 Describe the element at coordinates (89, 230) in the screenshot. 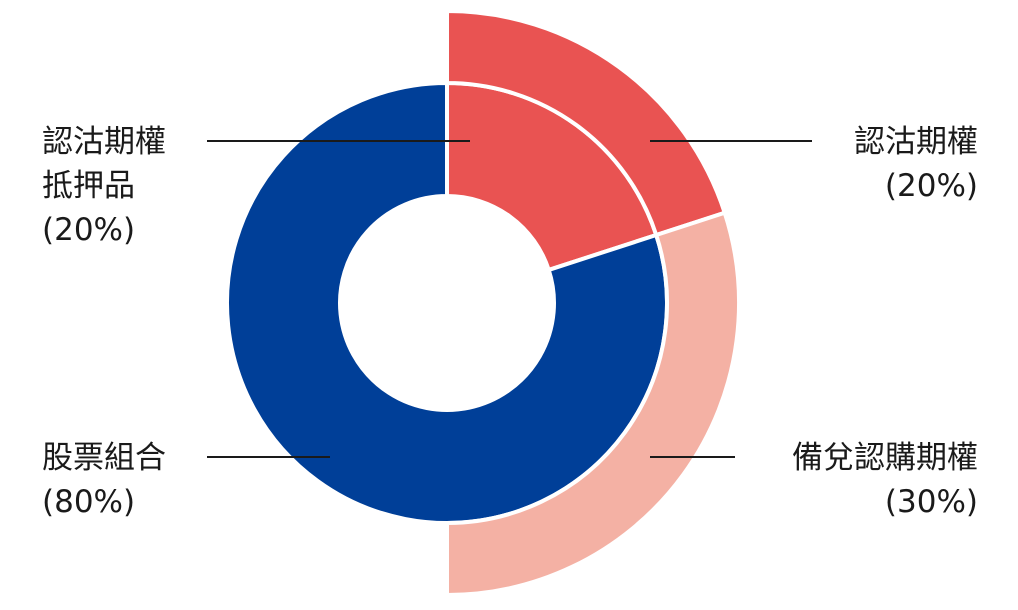

I see `label-call-collateral-pct: (20%)` at that location.